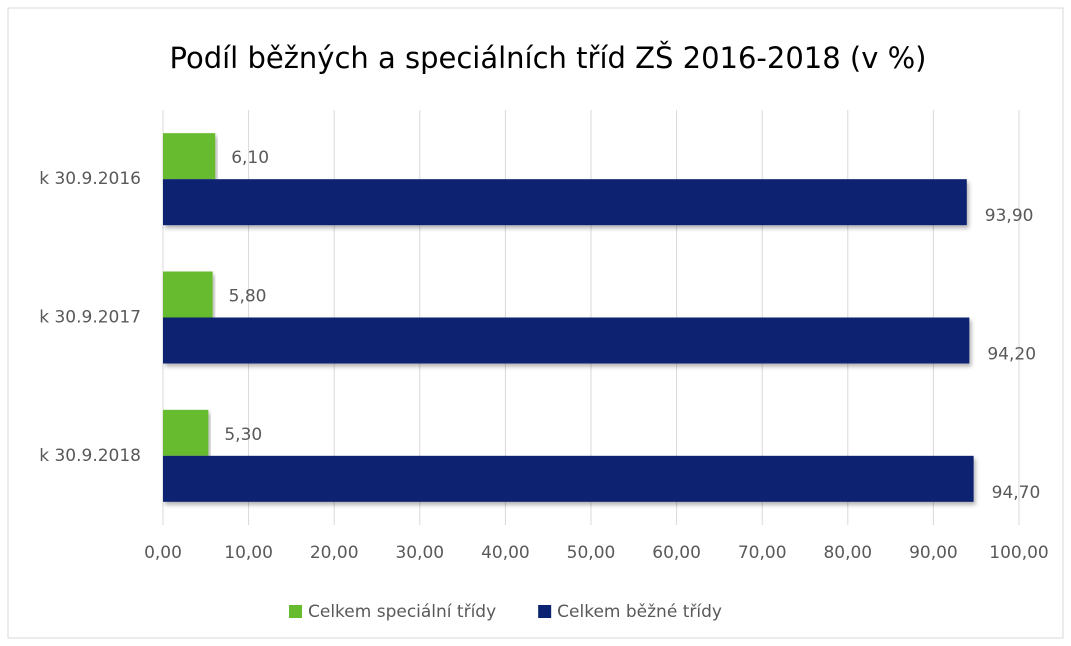  I want to click on legend-label: Celkem speciální třídy, so click(402, 612).